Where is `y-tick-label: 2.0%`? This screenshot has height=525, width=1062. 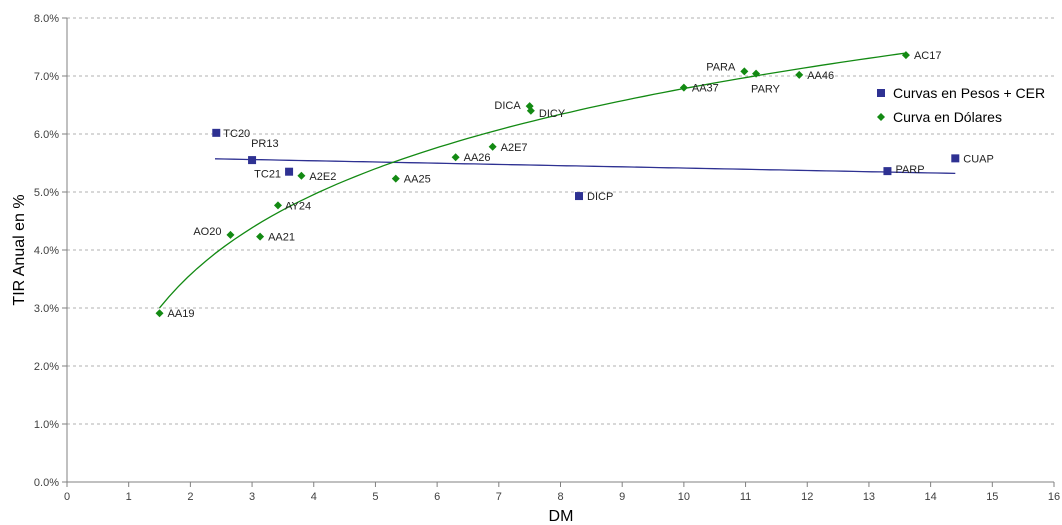
y-tick-label: 2.0% is located at coordinates (46, 367).